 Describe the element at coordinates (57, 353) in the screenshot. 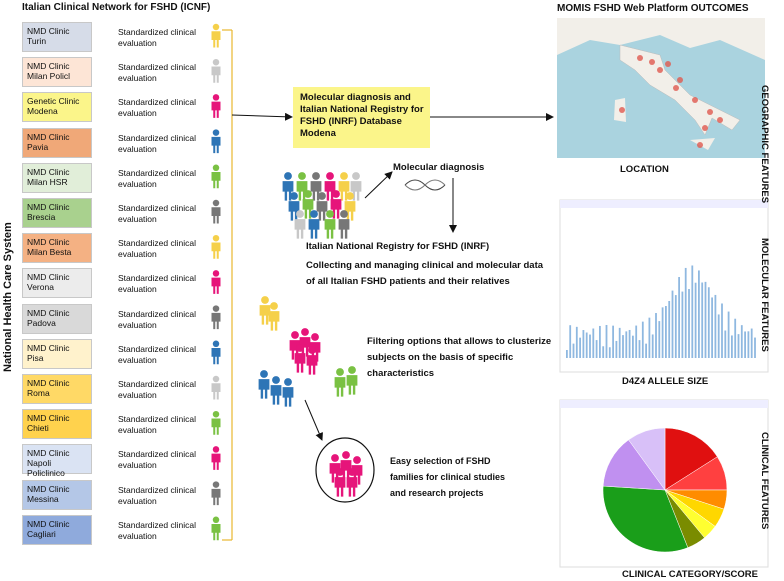

I see `clinic-box: NMD Clinic Pisa` at that location.